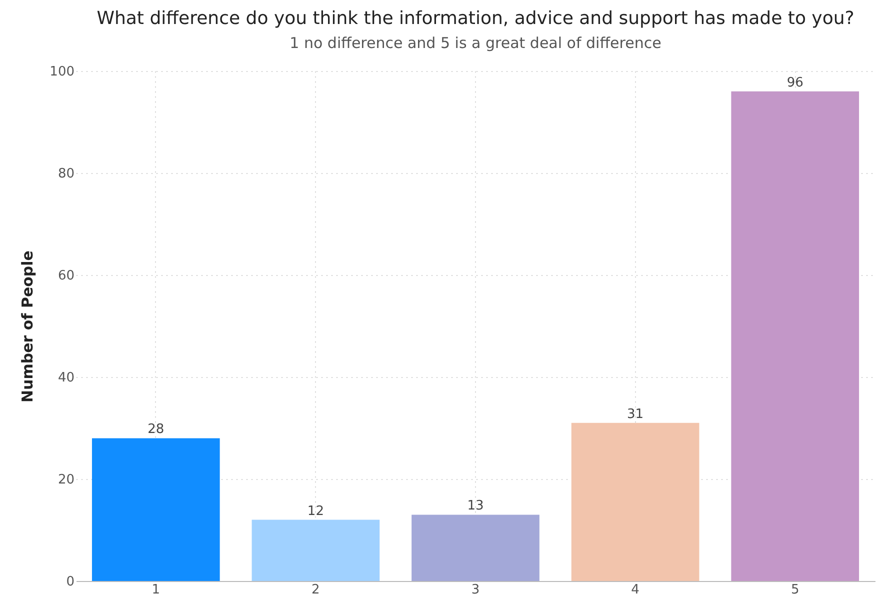 This screenshot has height=604, width=885. Describe the element at coordinates (66, 276) in the screenshot. I see `y-tick-label: 60` at that location.